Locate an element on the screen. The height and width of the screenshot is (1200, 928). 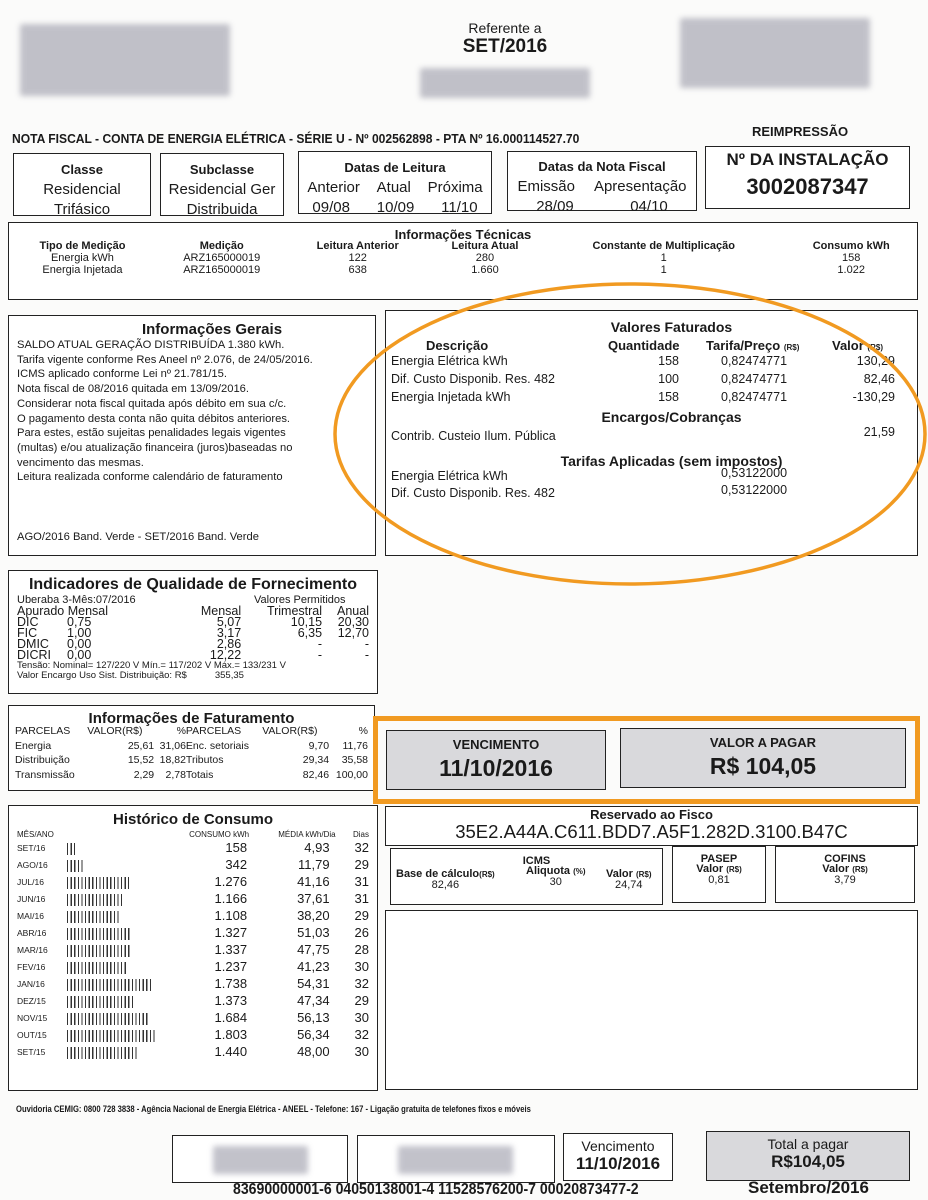
general-info-line: ICMS aplicado conforme Lei nº 21.781/15. is located at coordinates (122, 374).